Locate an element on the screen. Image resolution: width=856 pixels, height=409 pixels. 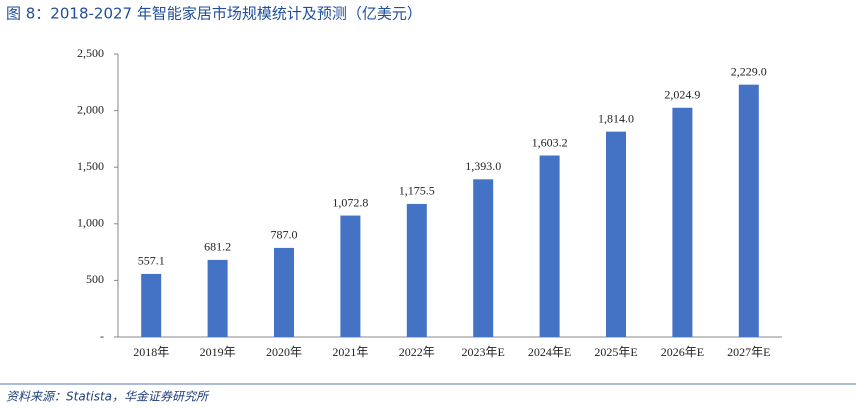
value-label: 557.1 is located at coordinates (151, 261).